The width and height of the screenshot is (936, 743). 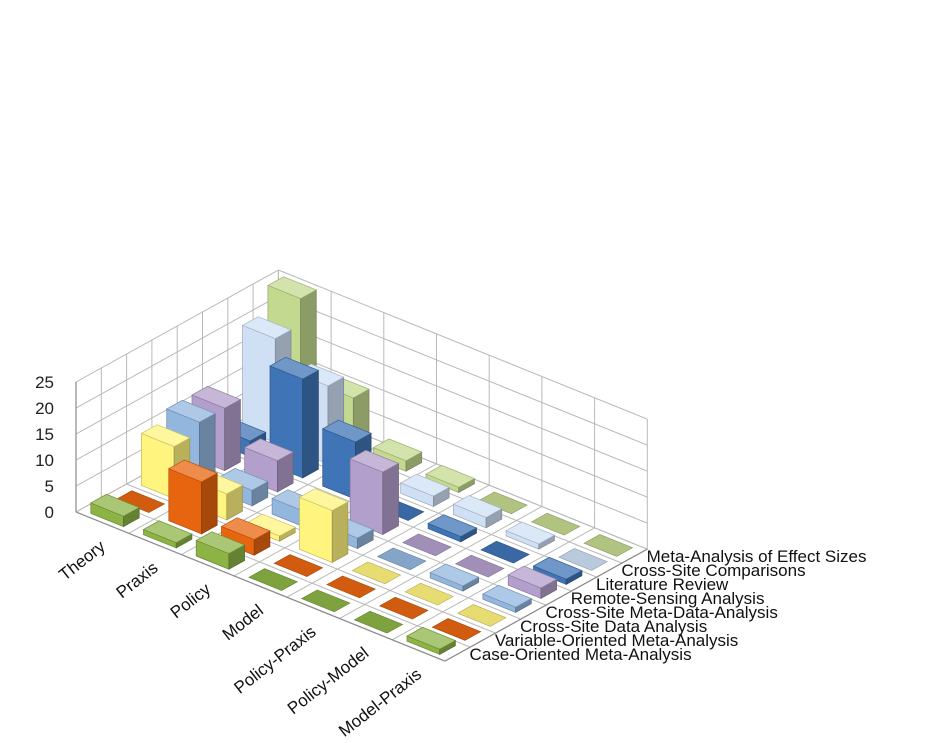 What do you see at coordinates (191, 600) in the screenshot?
I see `category-label: Policy` at bounding box center [191, 600].